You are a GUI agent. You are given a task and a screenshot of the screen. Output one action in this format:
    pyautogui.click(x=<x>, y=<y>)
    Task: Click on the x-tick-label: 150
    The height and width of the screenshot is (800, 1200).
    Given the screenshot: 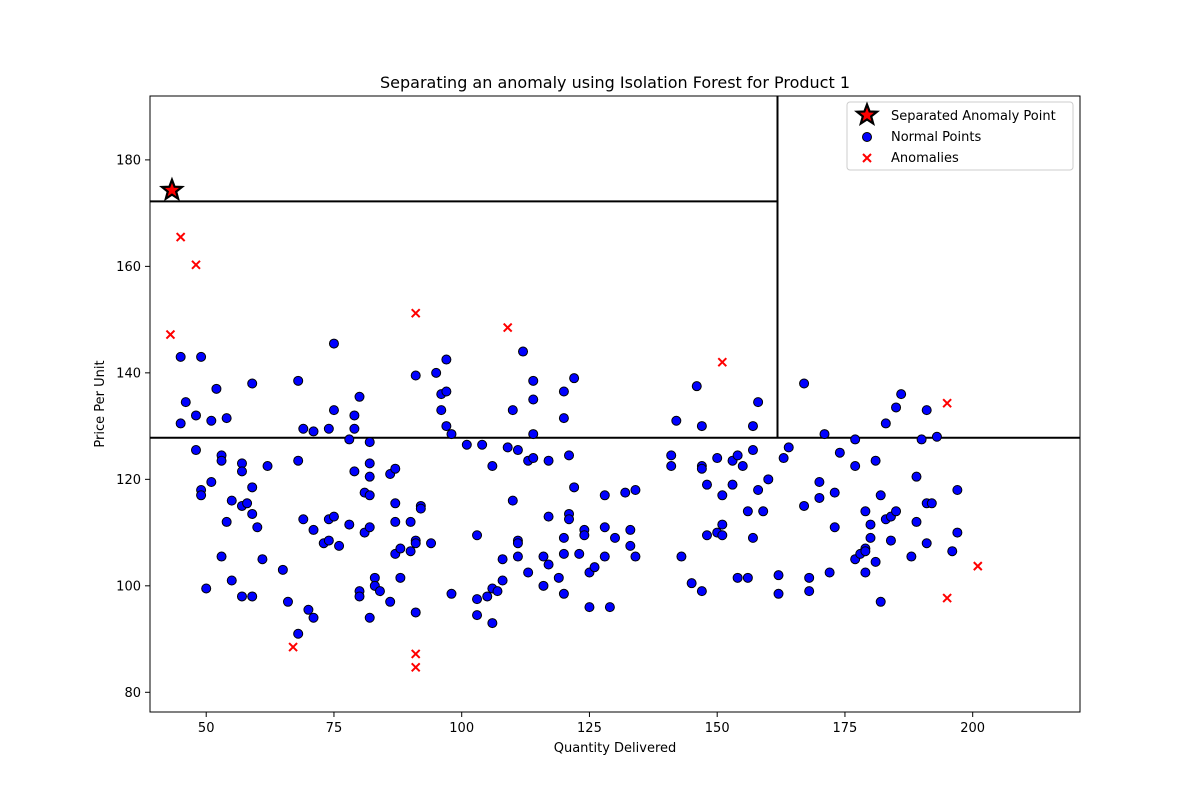 What is the action you would take?
    pyautogui.click(x=717, y=728)
    